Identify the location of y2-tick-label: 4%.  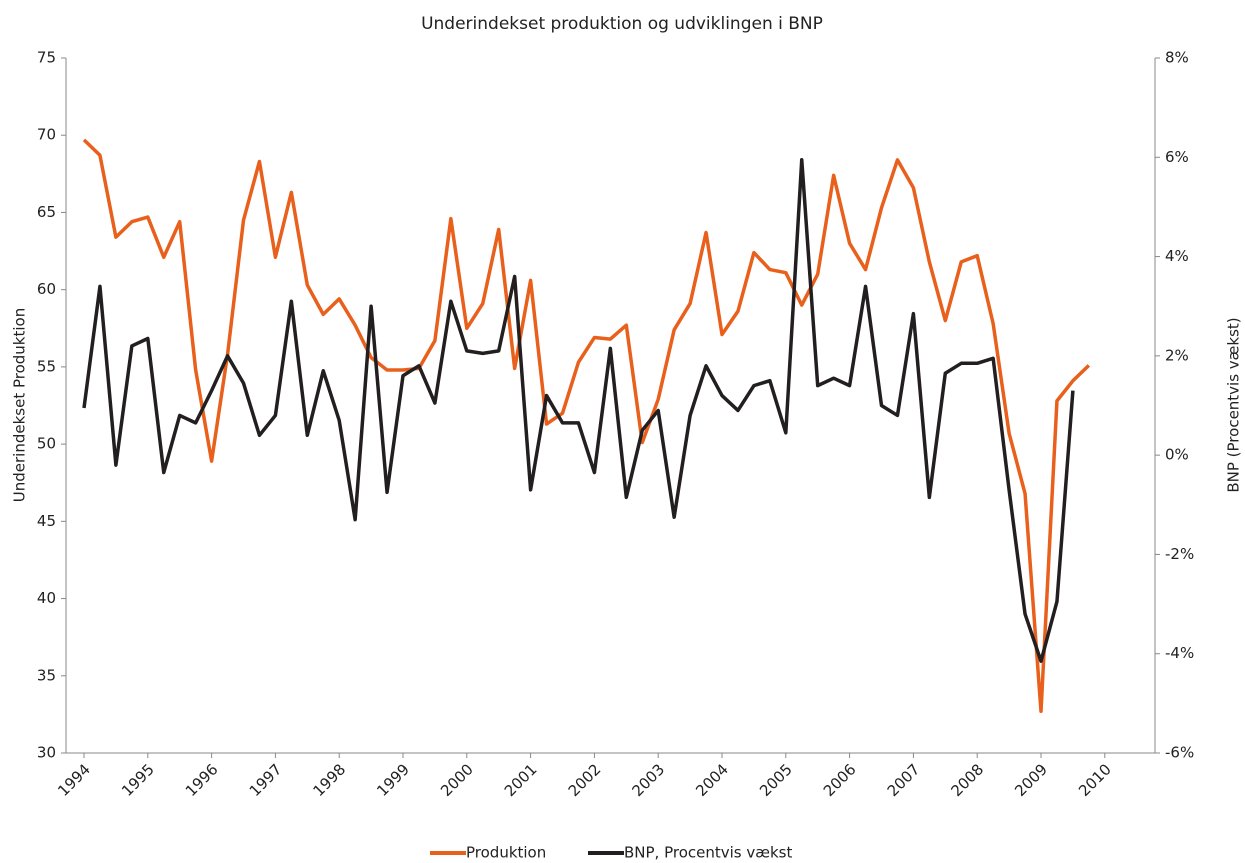
(1177, 256).